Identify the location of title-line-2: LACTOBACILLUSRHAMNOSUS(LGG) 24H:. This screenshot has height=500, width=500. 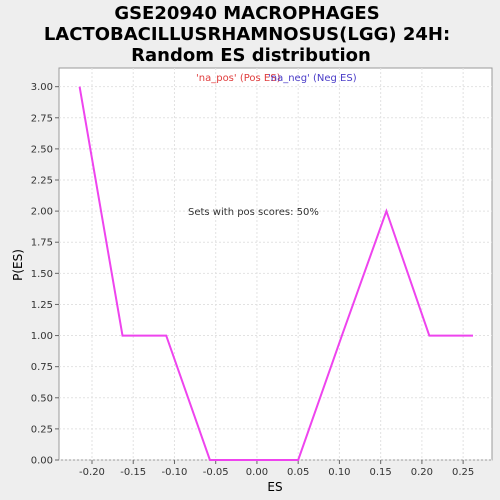
(247, 34).